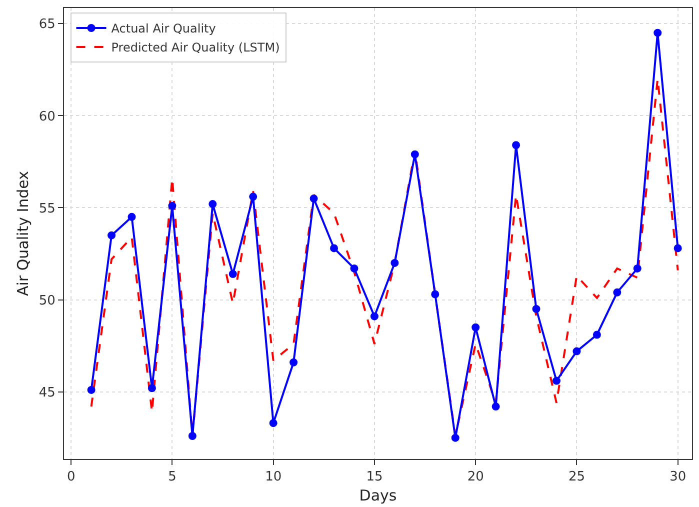 This screenshot has width=699, height=507. Describe the element at coordinates (576, 477) in the screenshot. I see `x-tick-label: 25` at that location.